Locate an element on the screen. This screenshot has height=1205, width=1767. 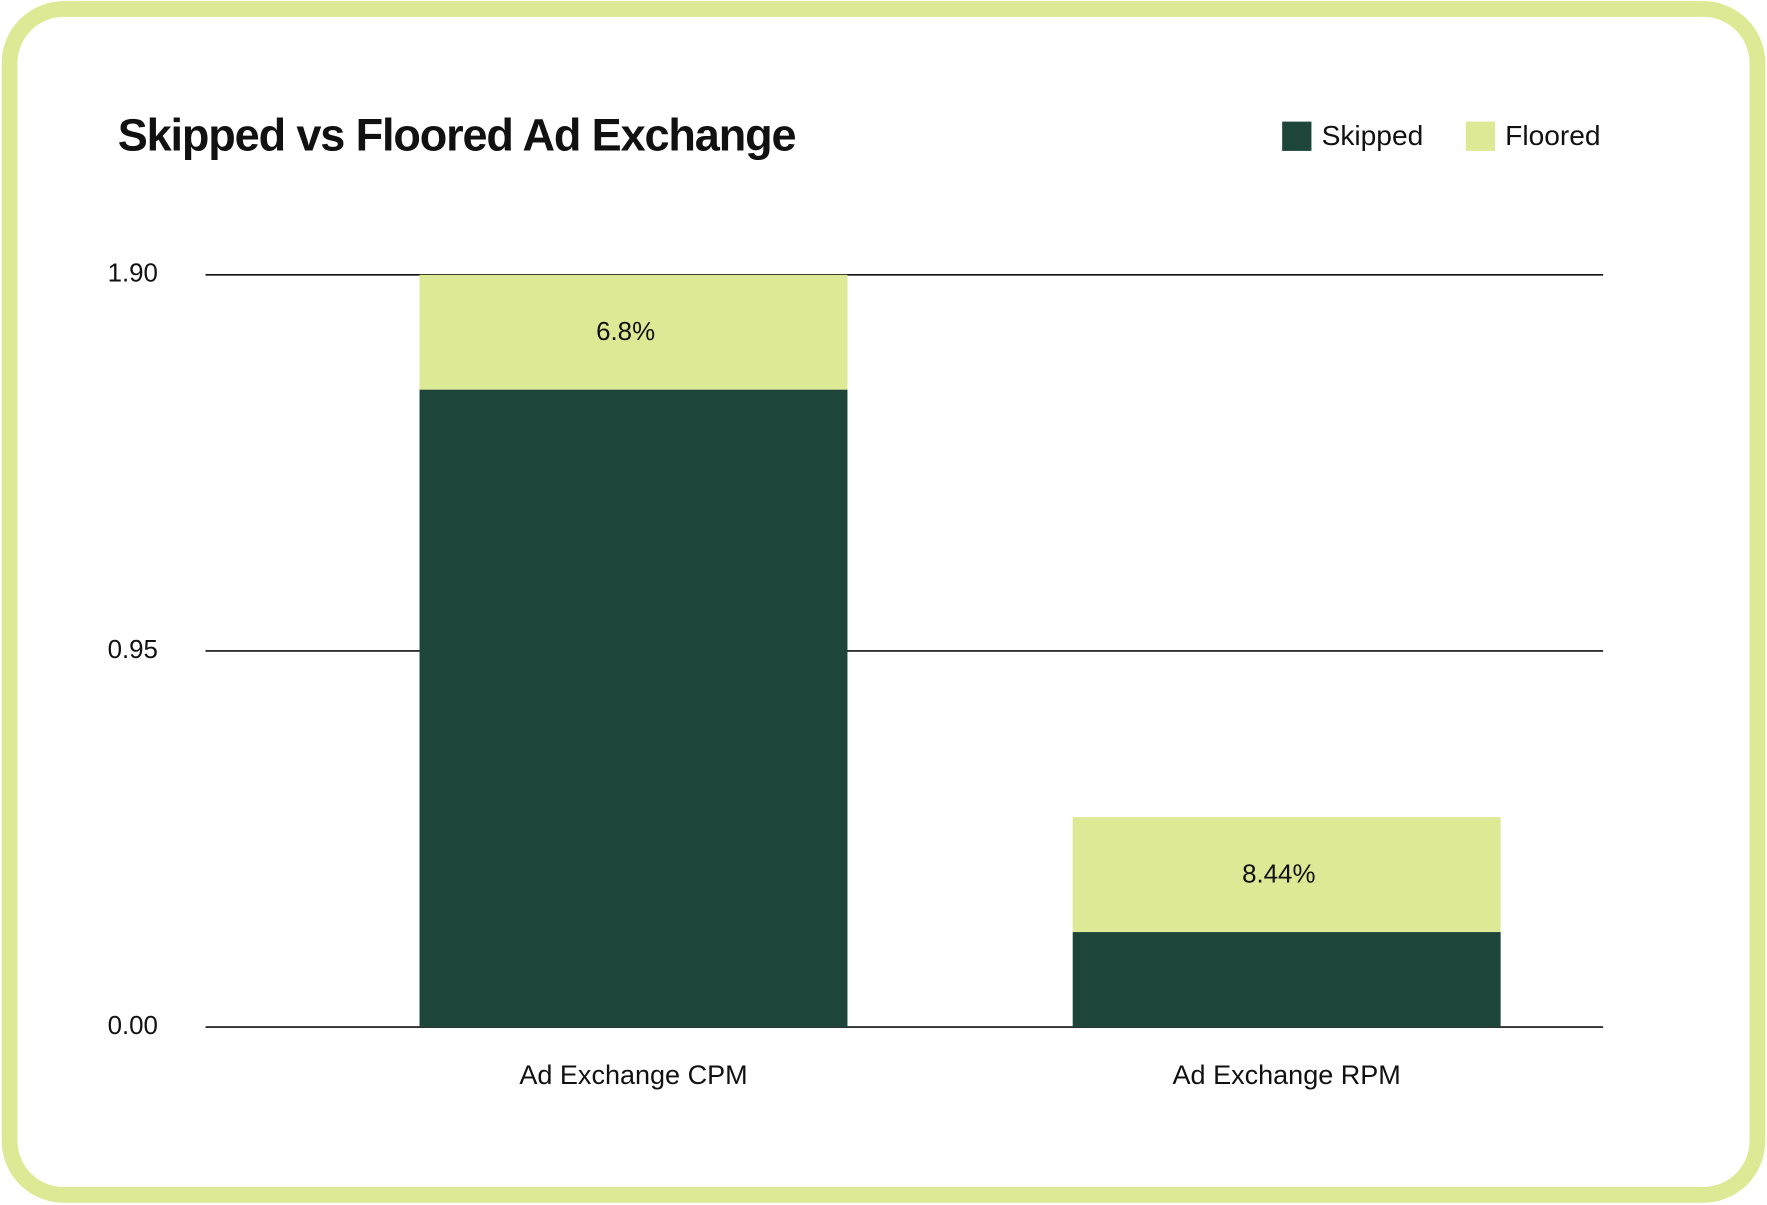
bar-annotation: 6.8% is located at coordinates (625, 332).